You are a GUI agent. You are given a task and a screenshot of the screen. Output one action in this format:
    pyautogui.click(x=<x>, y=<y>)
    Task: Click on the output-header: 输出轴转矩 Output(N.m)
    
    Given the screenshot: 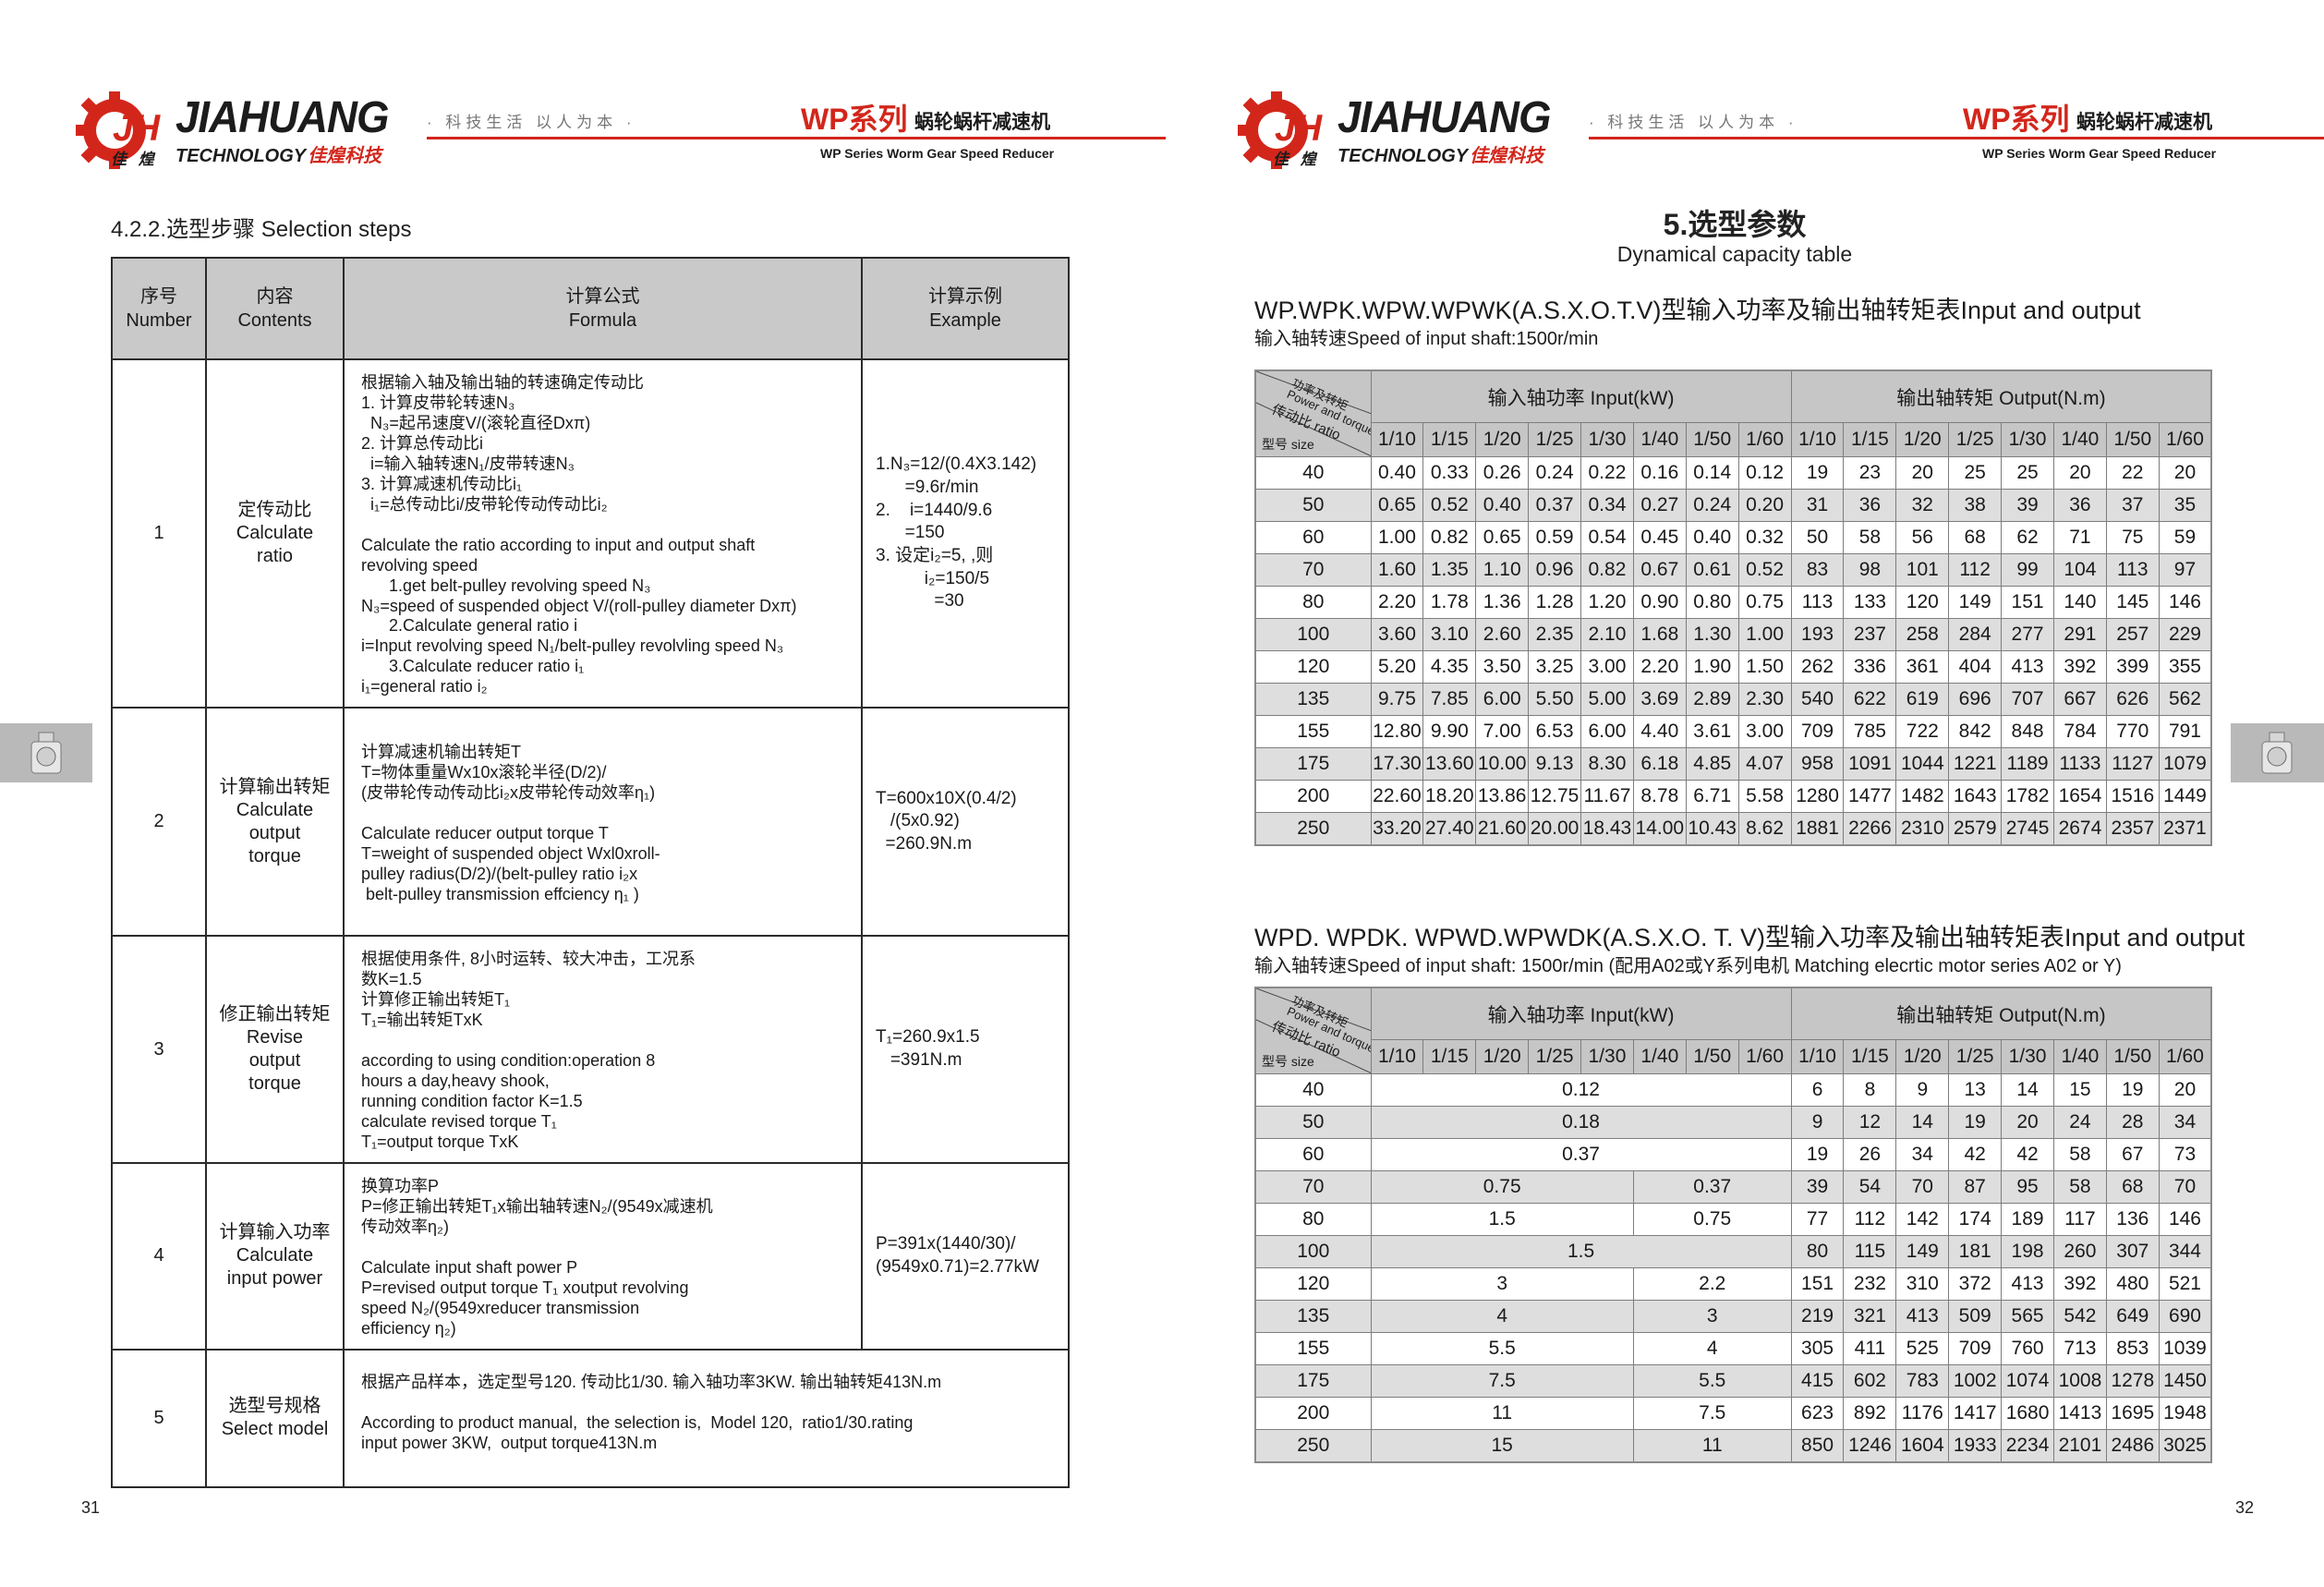 What is the action you would take?
    pyautogui.click(x=2001, y=396)
    